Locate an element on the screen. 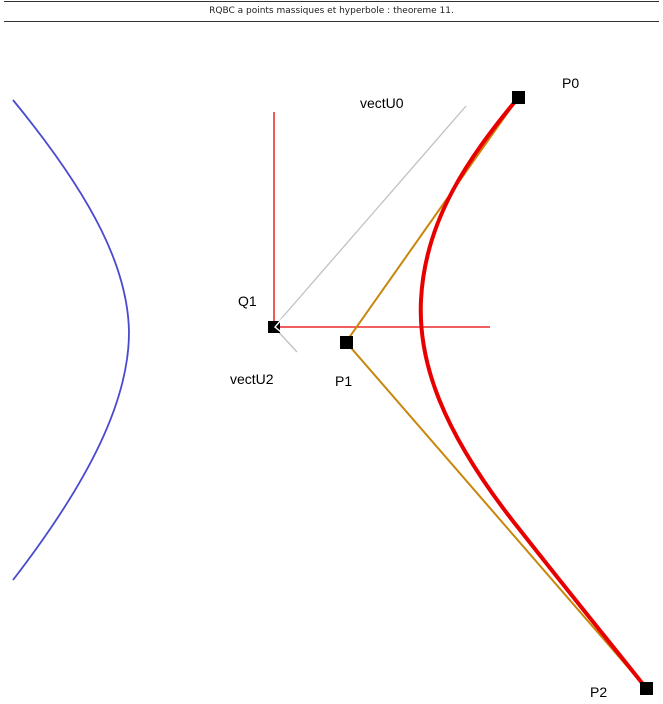 This screenshot has width=663, height=704. label-p1: P1 is located at coordinates (343, 381).